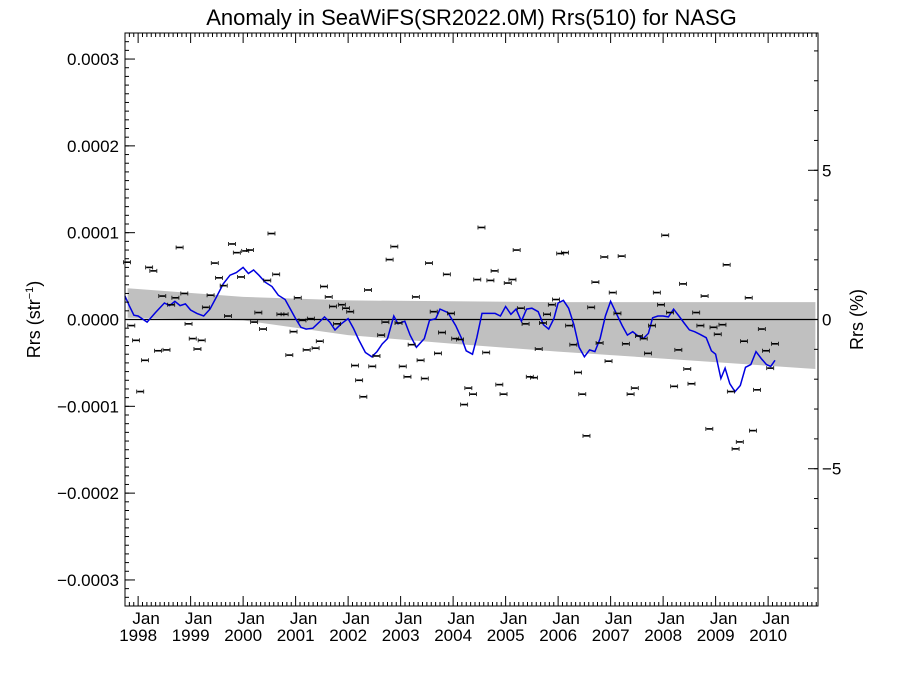  What do you see at coordinates (611, 635) in the screenshot?
I see `x-tick-label-year: 2007` at bounding box center [611, 635].